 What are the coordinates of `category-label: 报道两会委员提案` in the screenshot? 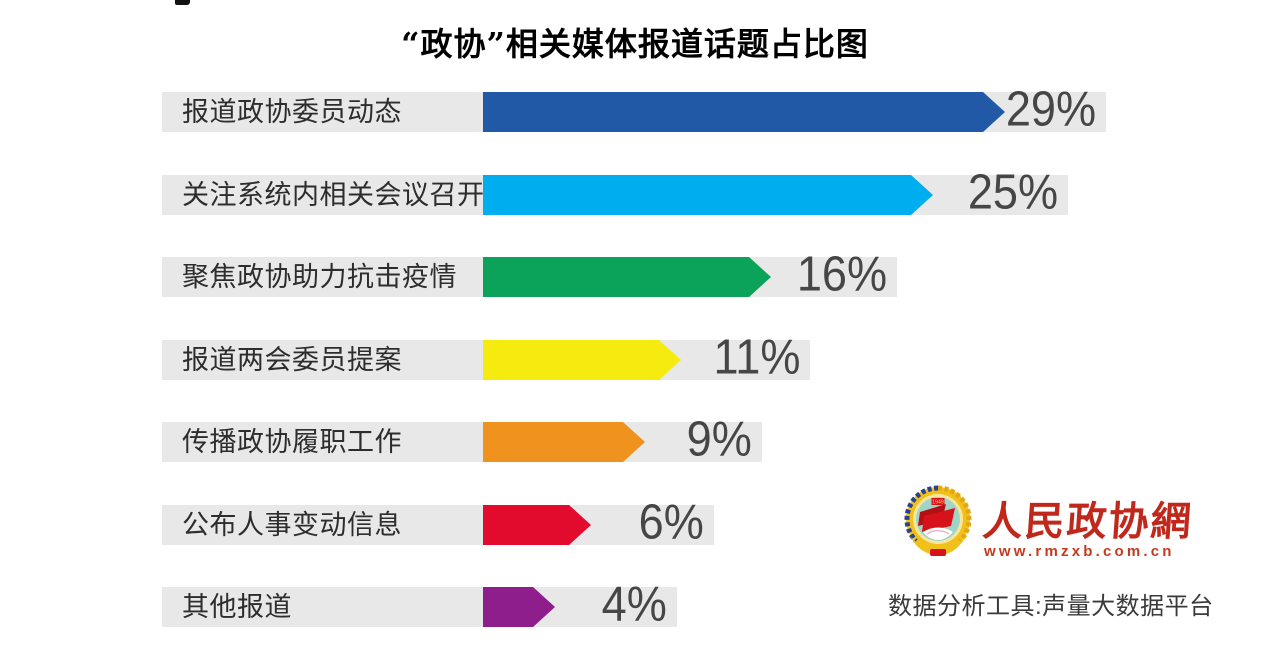 It's located at (292, 360).